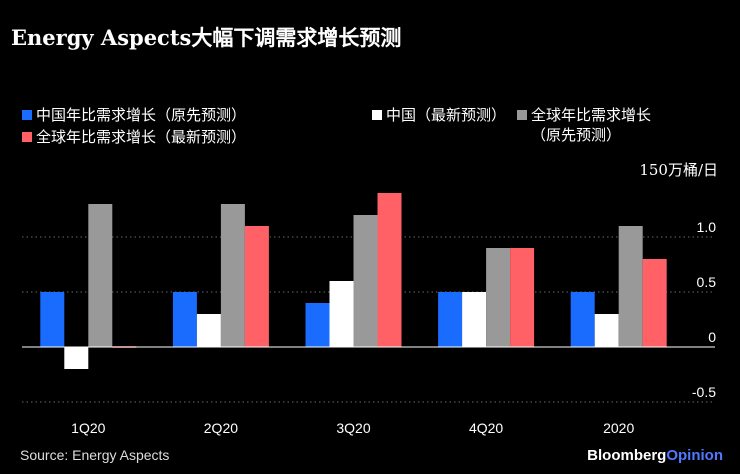 The height and width of the screenshot is (474, 740). Describe the element at coordinates (712, 337) in the screenshot. I see `y-tick-label: 0` at that location.